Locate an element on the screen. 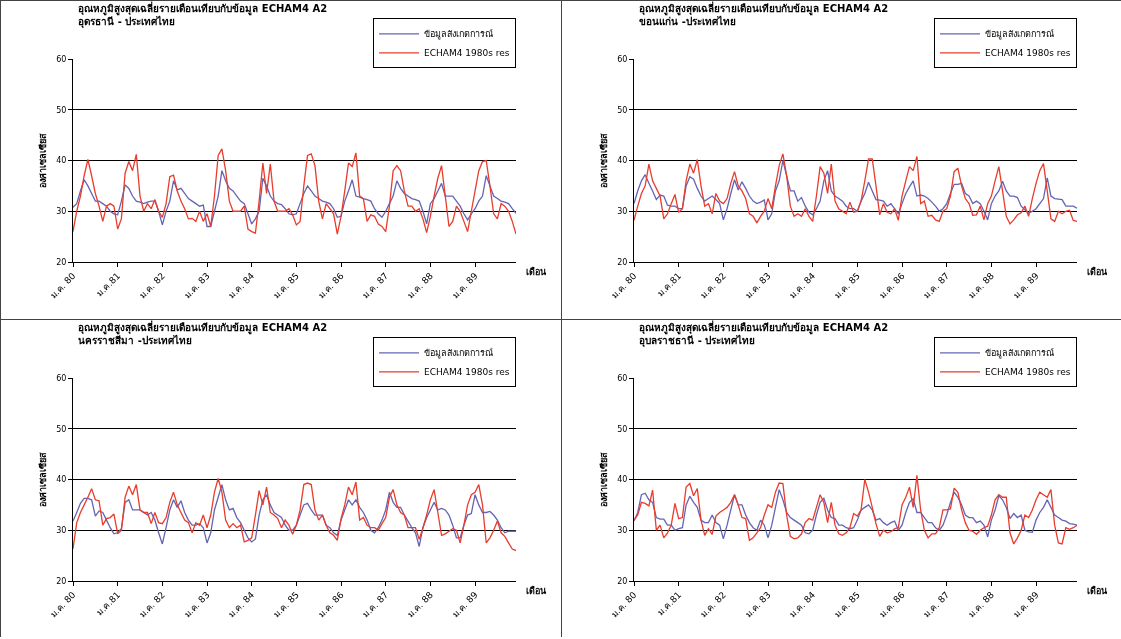 Image resolution: width=1121 pixels, height=639 pixels. chart-subtitle: อุบลราชธานี - ประเทศไทย is located at coordinates (697, 341).